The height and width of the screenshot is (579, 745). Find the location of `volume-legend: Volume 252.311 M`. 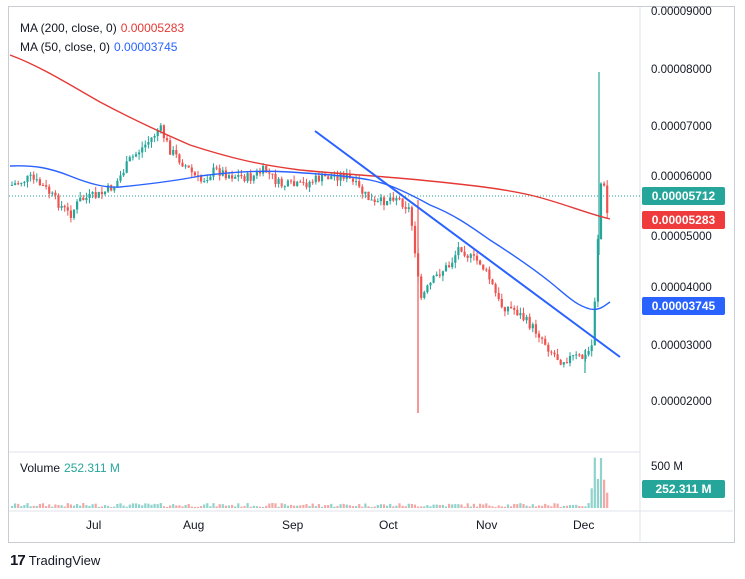

volume-legend: Volume 252.311 M is located at coordinates (70, 468).